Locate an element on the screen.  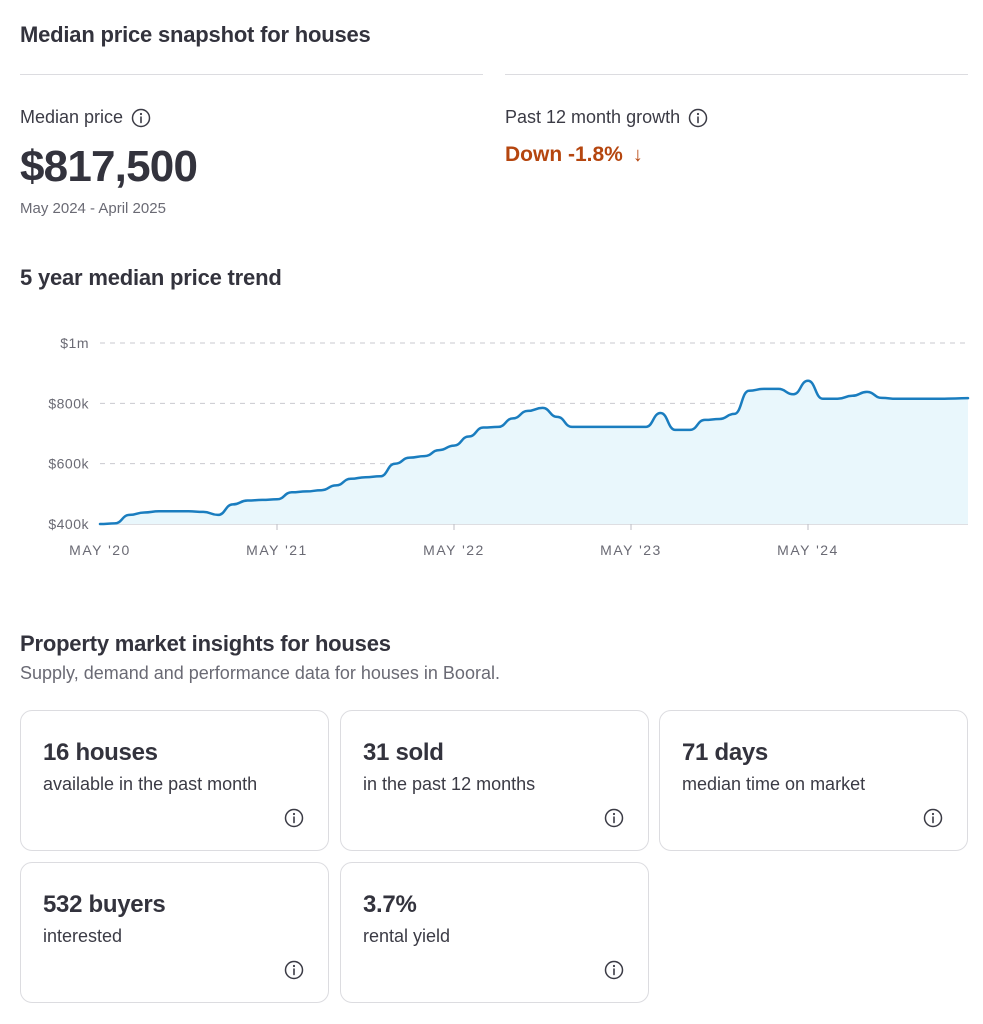
x-tick-label: MAY '23 is located at coordinates (631, 550).